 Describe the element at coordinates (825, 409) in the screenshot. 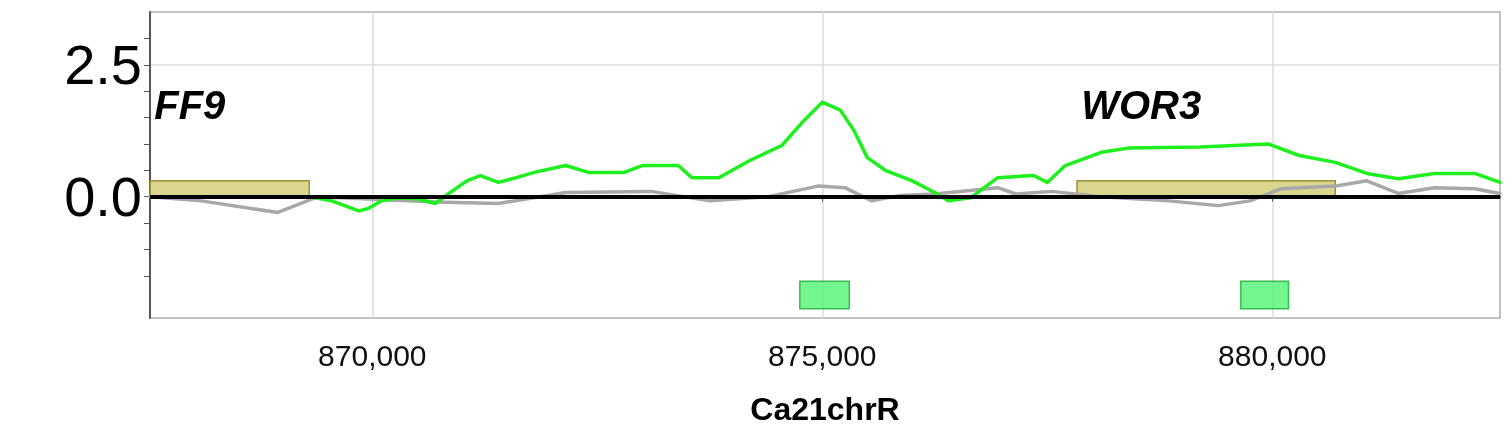

I see `x-axis-title: Ca21chrR` at that location.